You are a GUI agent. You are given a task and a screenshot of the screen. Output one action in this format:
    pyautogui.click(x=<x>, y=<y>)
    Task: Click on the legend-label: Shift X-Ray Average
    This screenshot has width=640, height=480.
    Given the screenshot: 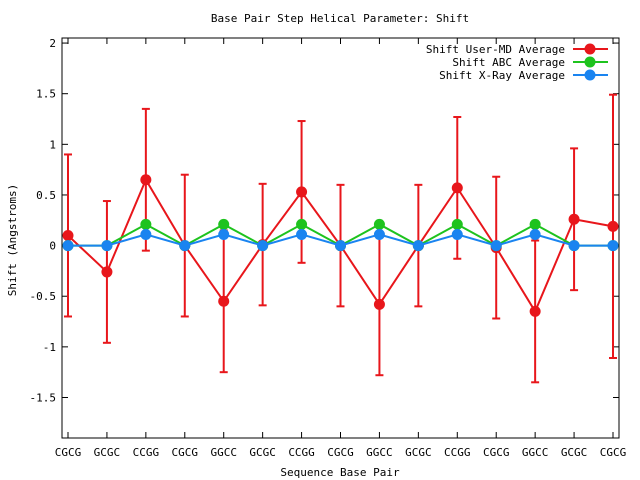 What is the action you would take?
    pyautogui.click(x=502, y=75)
    